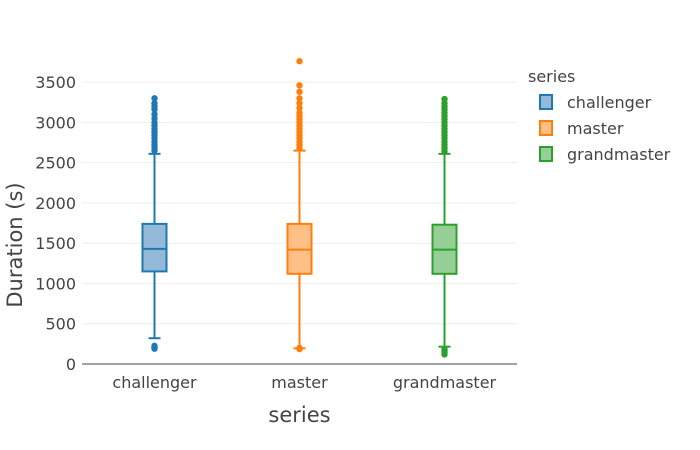 This screenshot has width=700, height=450. I want to click on legend: series challenger master grandmaster, so click(599, 115).